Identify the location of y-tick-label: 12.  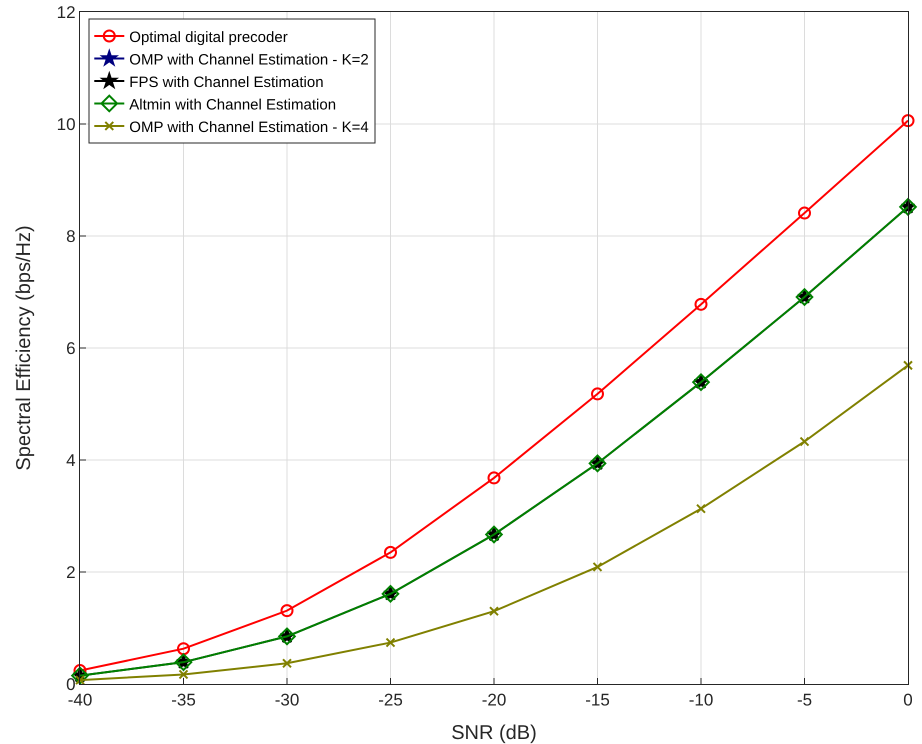
(66, 12).